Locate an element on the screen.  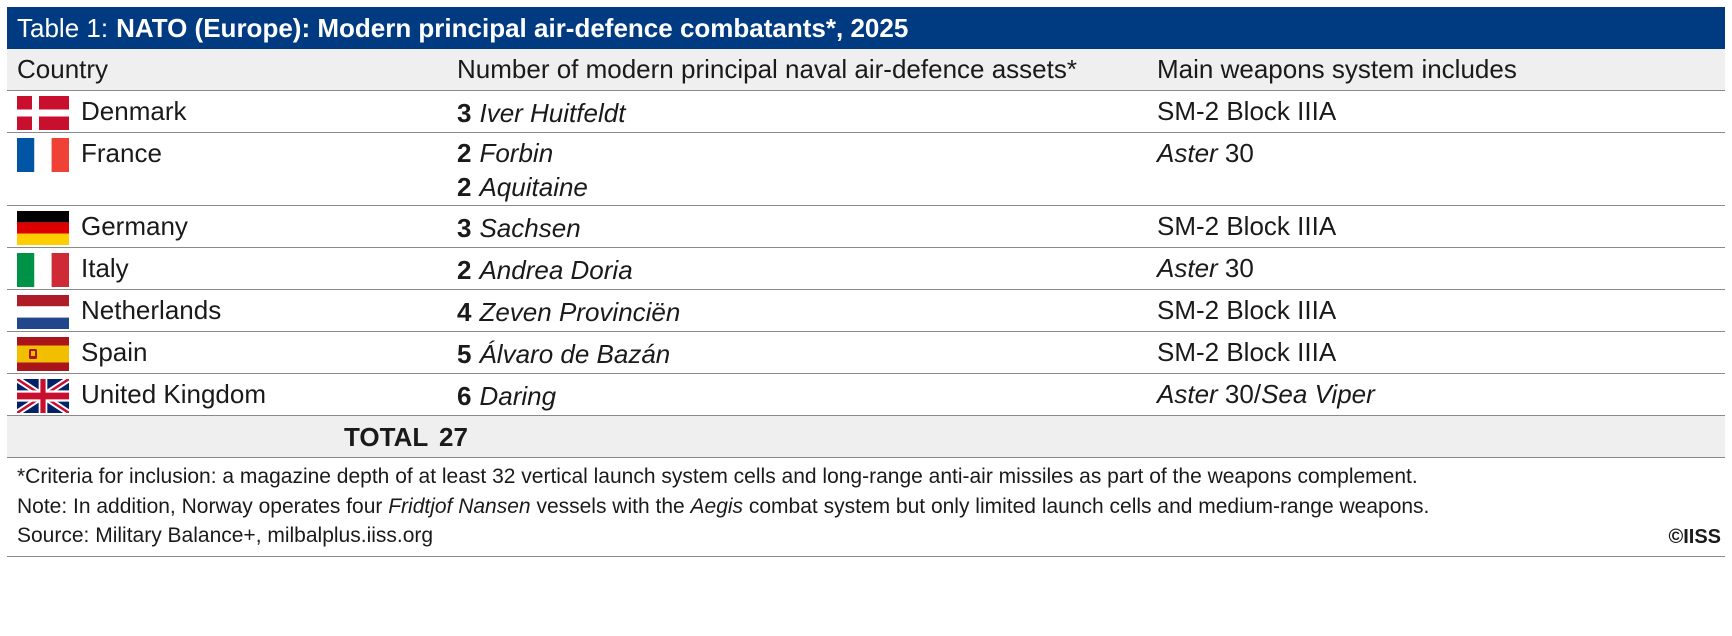
asset-class-name: Álvaro de Bazán is located at coordinates (575, 354).